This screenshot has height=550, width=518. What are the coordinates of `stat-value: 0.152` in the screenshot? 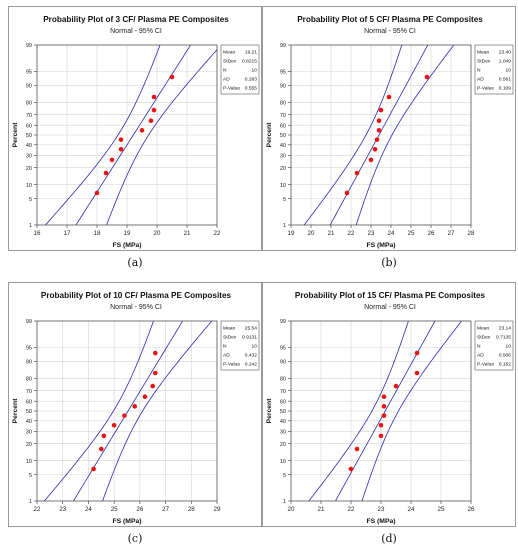 It's located at (505, 365).